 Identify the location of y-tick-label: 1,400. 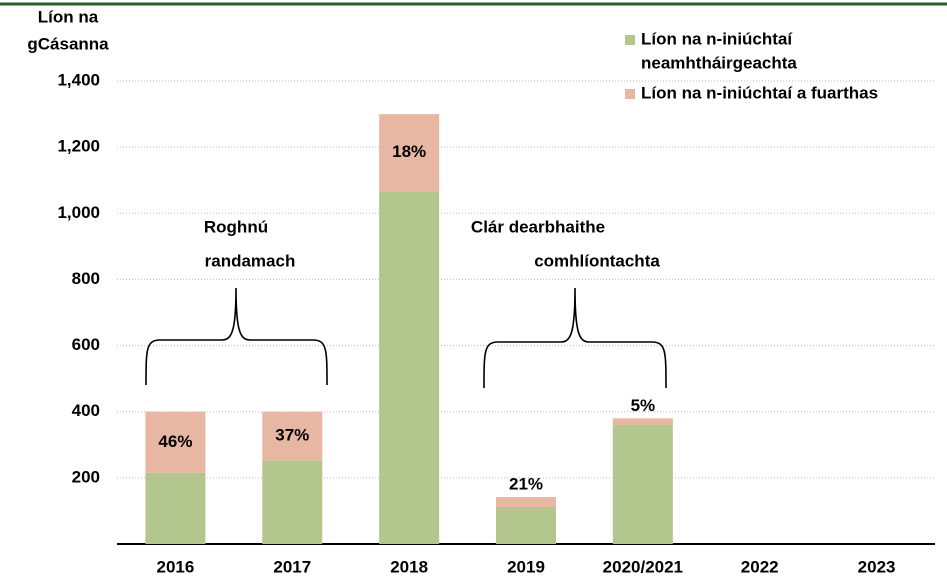
(78, 79).